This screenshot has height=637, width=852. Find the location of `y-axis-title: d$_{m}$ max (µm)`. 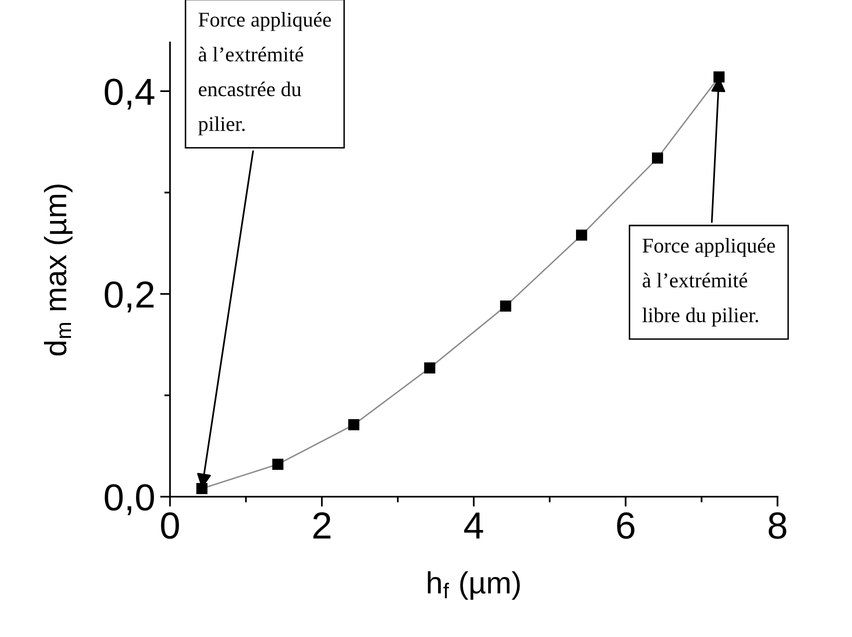

y-axis-title: d$_{m}$ max (µm) is located at coordinates (58, 270).